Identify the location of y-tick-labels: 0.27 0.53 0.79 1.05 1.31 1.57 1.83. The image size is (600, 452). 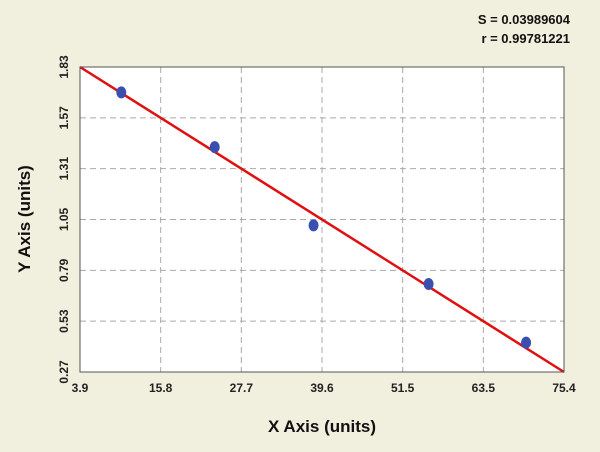
(64, 219).